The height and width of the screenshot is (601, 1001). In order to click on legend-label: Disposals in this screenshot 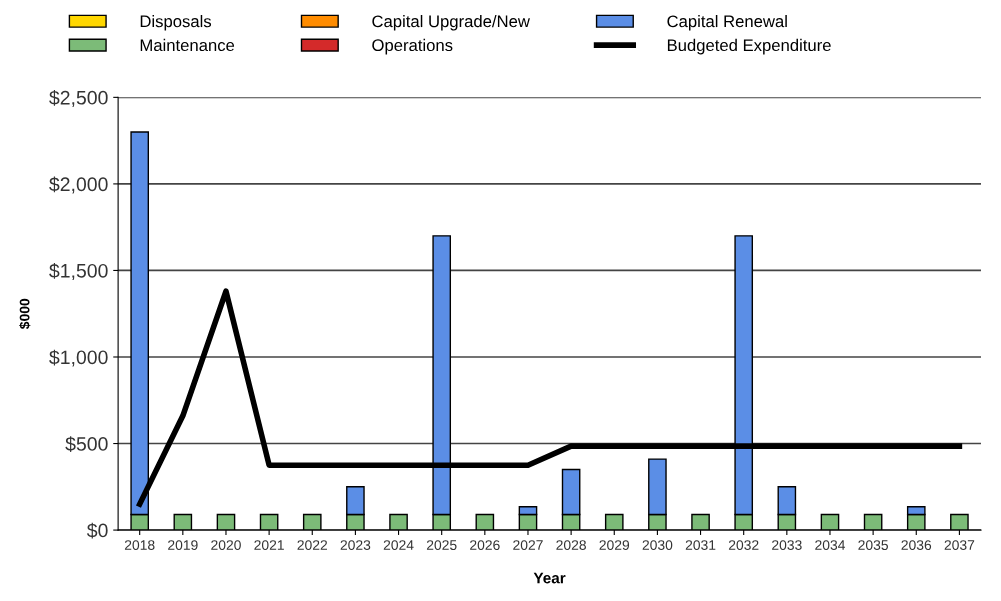, I will do `click(176, 23)`.